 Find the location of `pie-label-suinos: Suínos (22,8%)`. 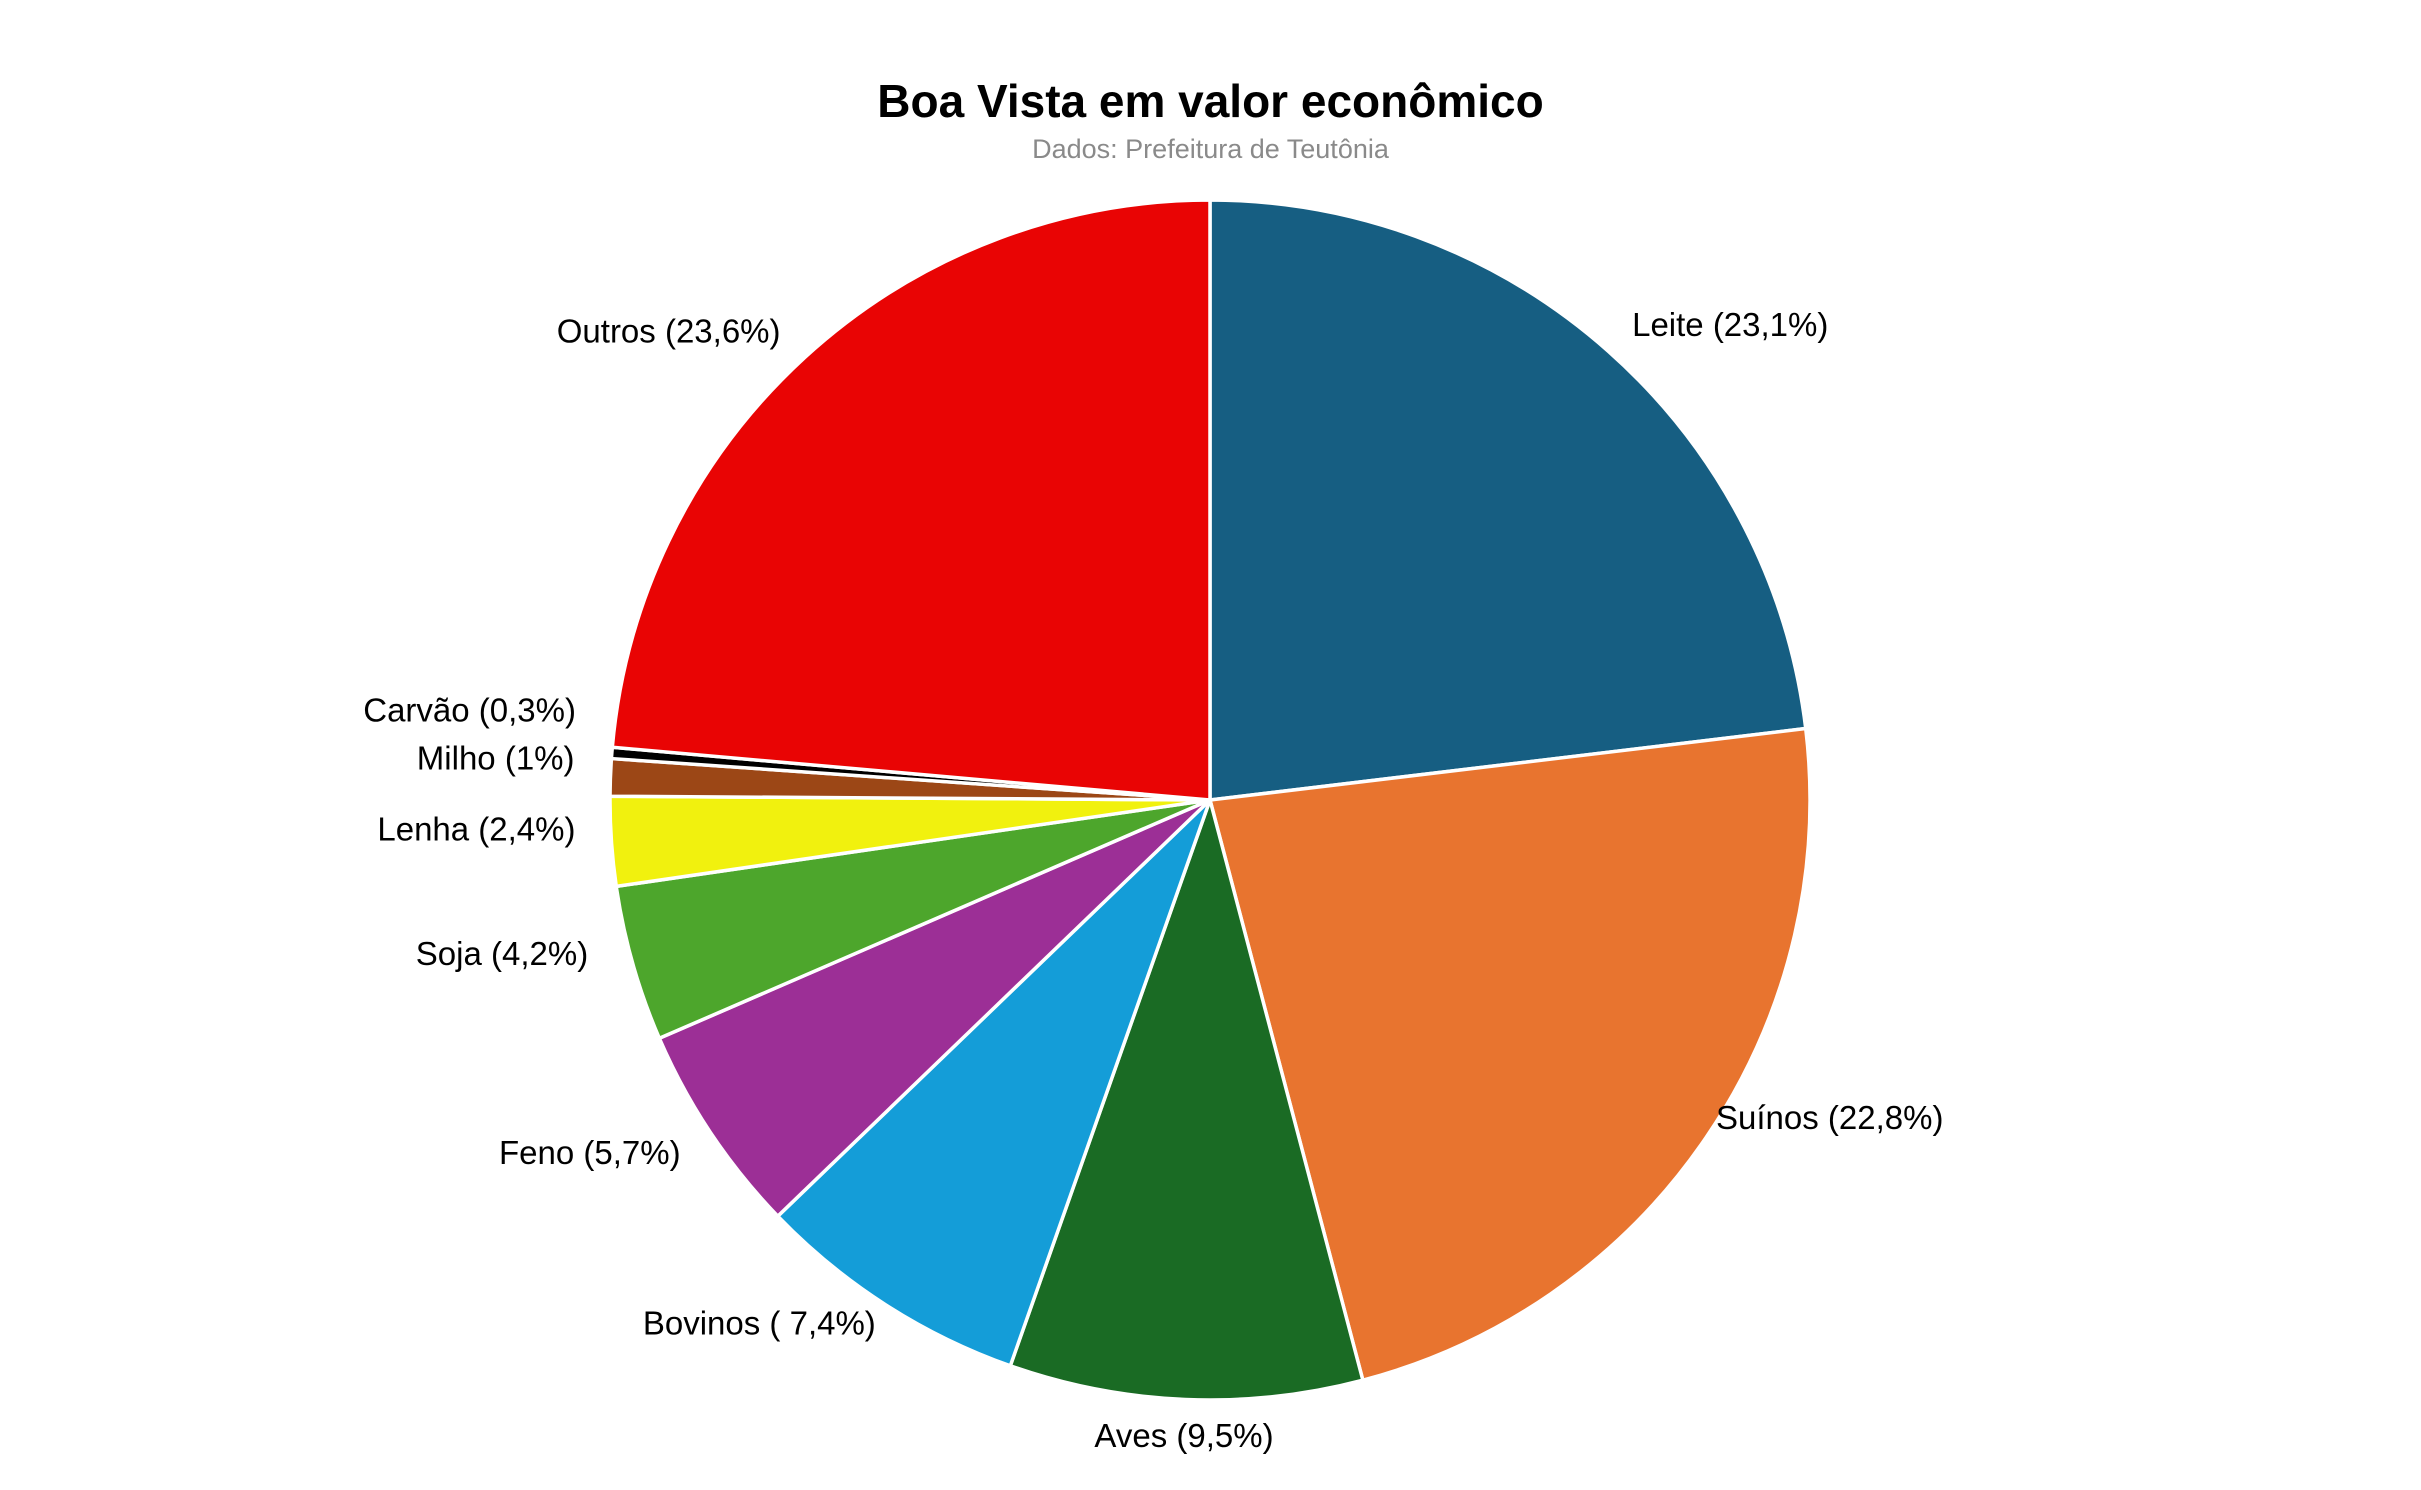

pie-label-suinos: Suínos (22,8%) is located at coordinates (1829, 1117).